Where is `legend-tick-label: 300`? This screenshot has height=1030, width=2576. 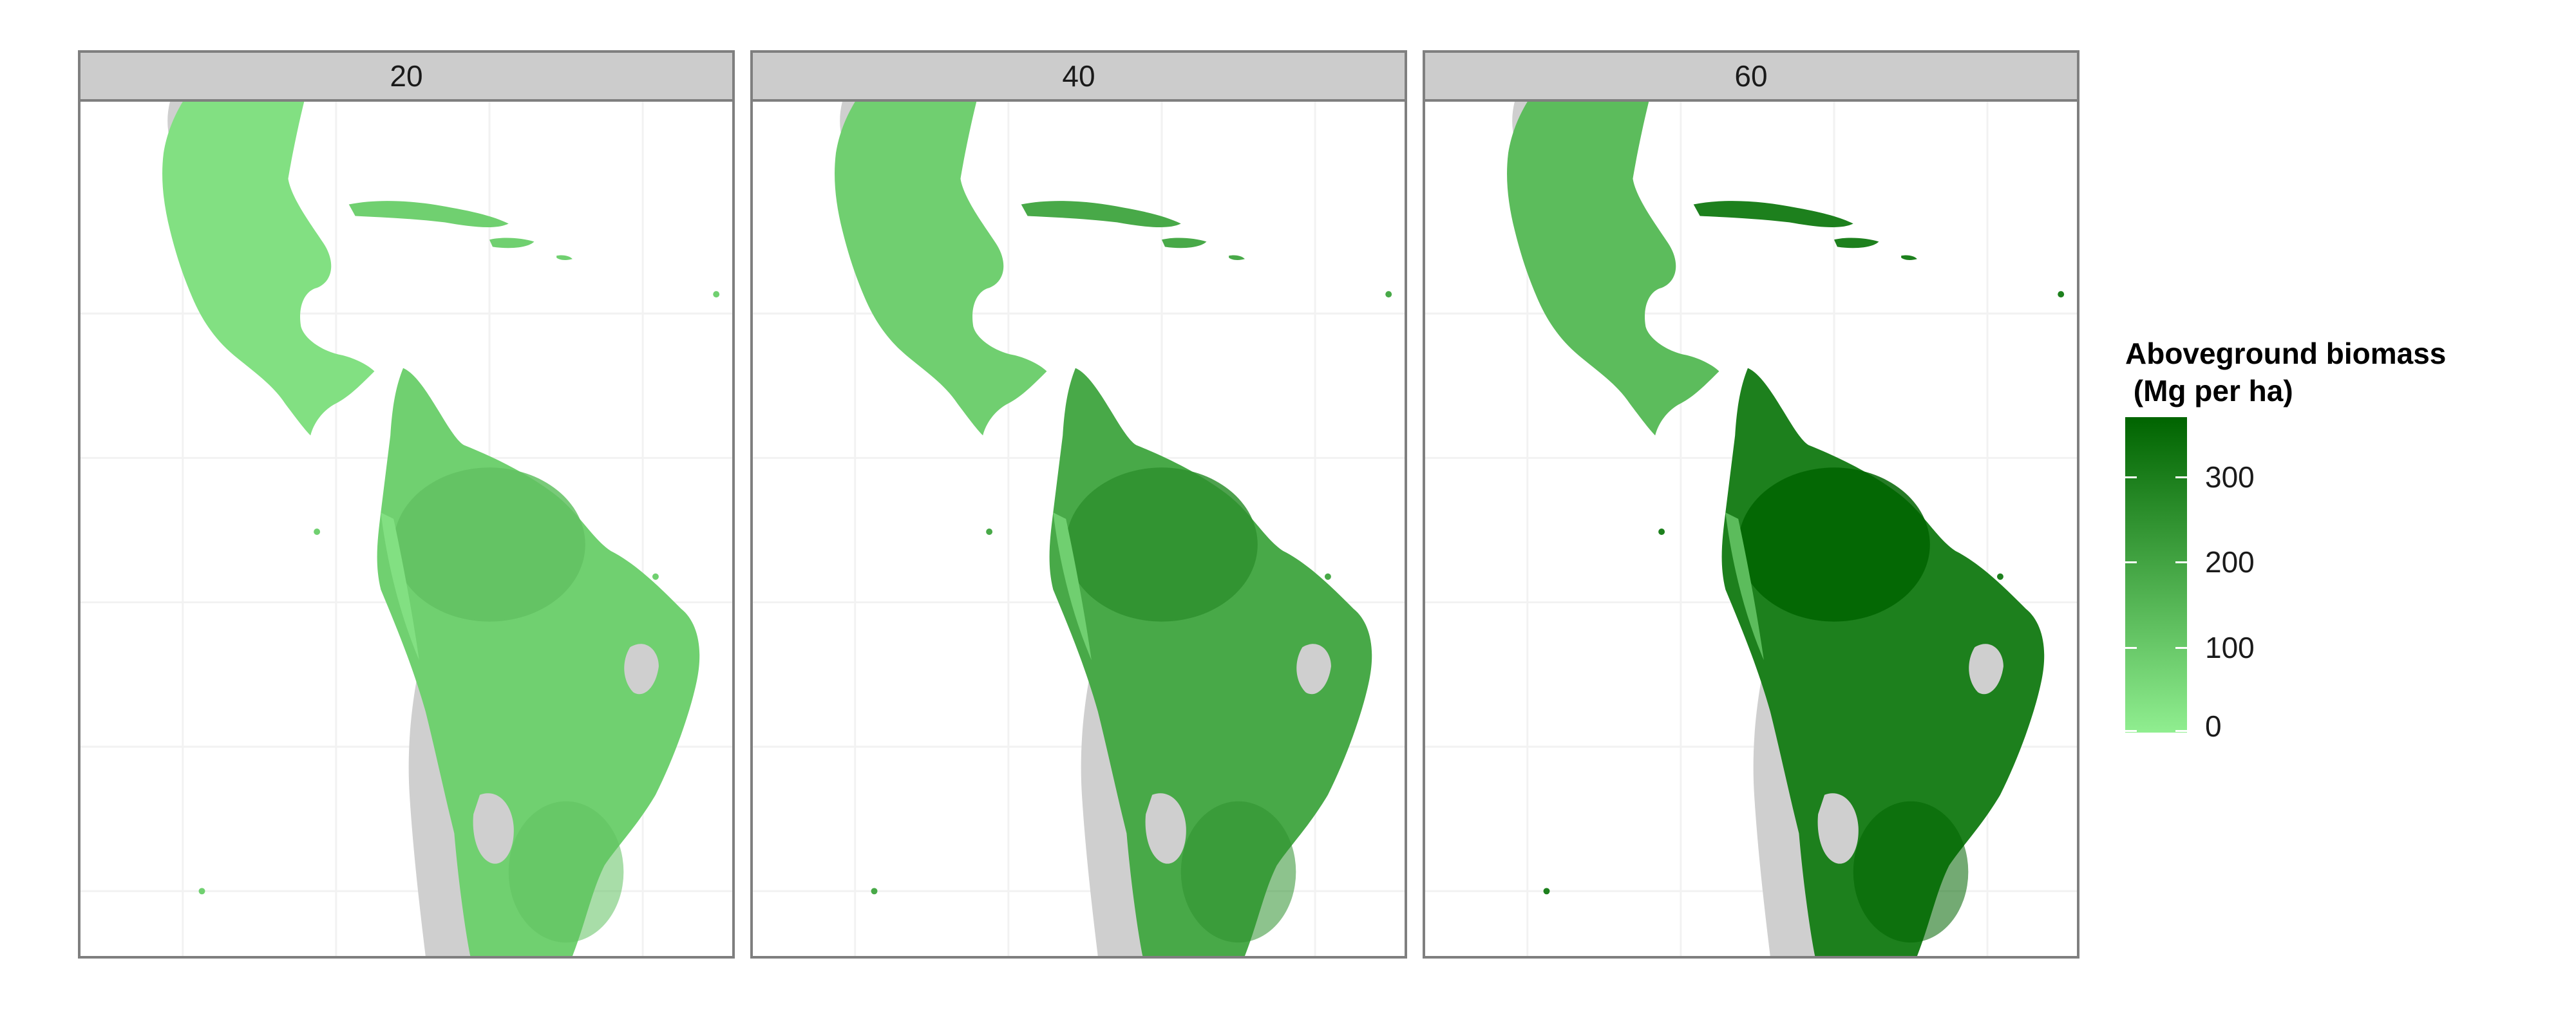 legend-tick-label: 300 is located at coordinates (2230, 477).